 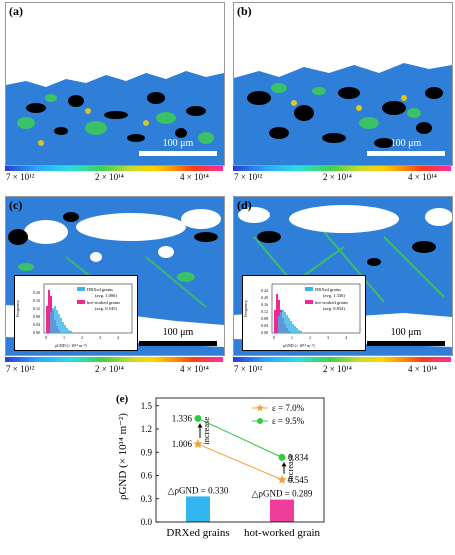 I want to click on inset-d-xlabel: ρGND (× 10¹⁴ m⁻²), so click(x=299, y=345).